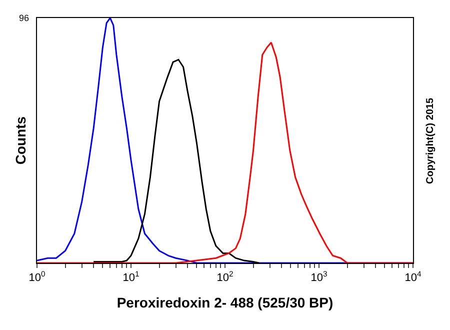  Describe the element at coordinates (20, 140) in the screenshot. I see `y-axis-title: Counts` at that location.